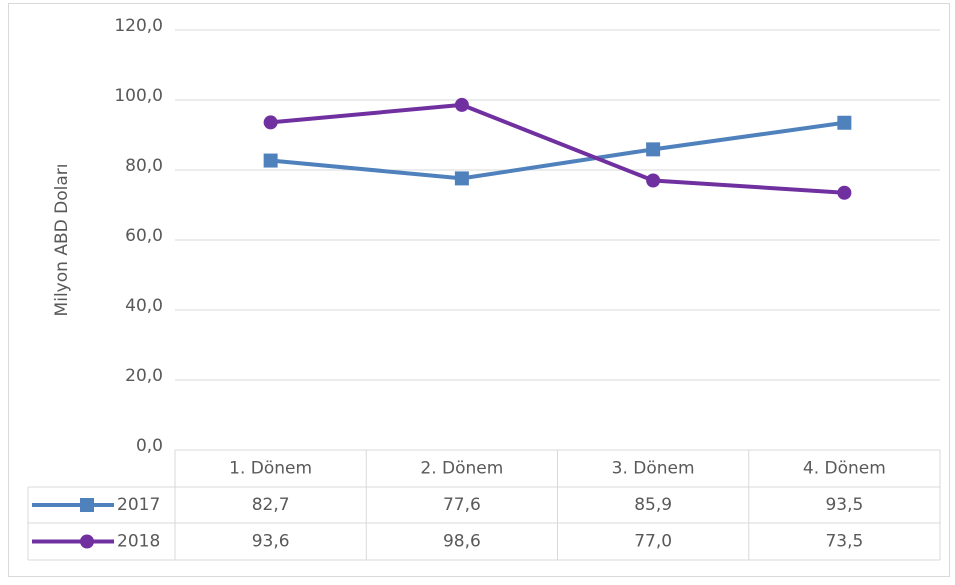 The image size is (955, 585). I want to click on y-tick-label: 40,0, so click(144, 306).